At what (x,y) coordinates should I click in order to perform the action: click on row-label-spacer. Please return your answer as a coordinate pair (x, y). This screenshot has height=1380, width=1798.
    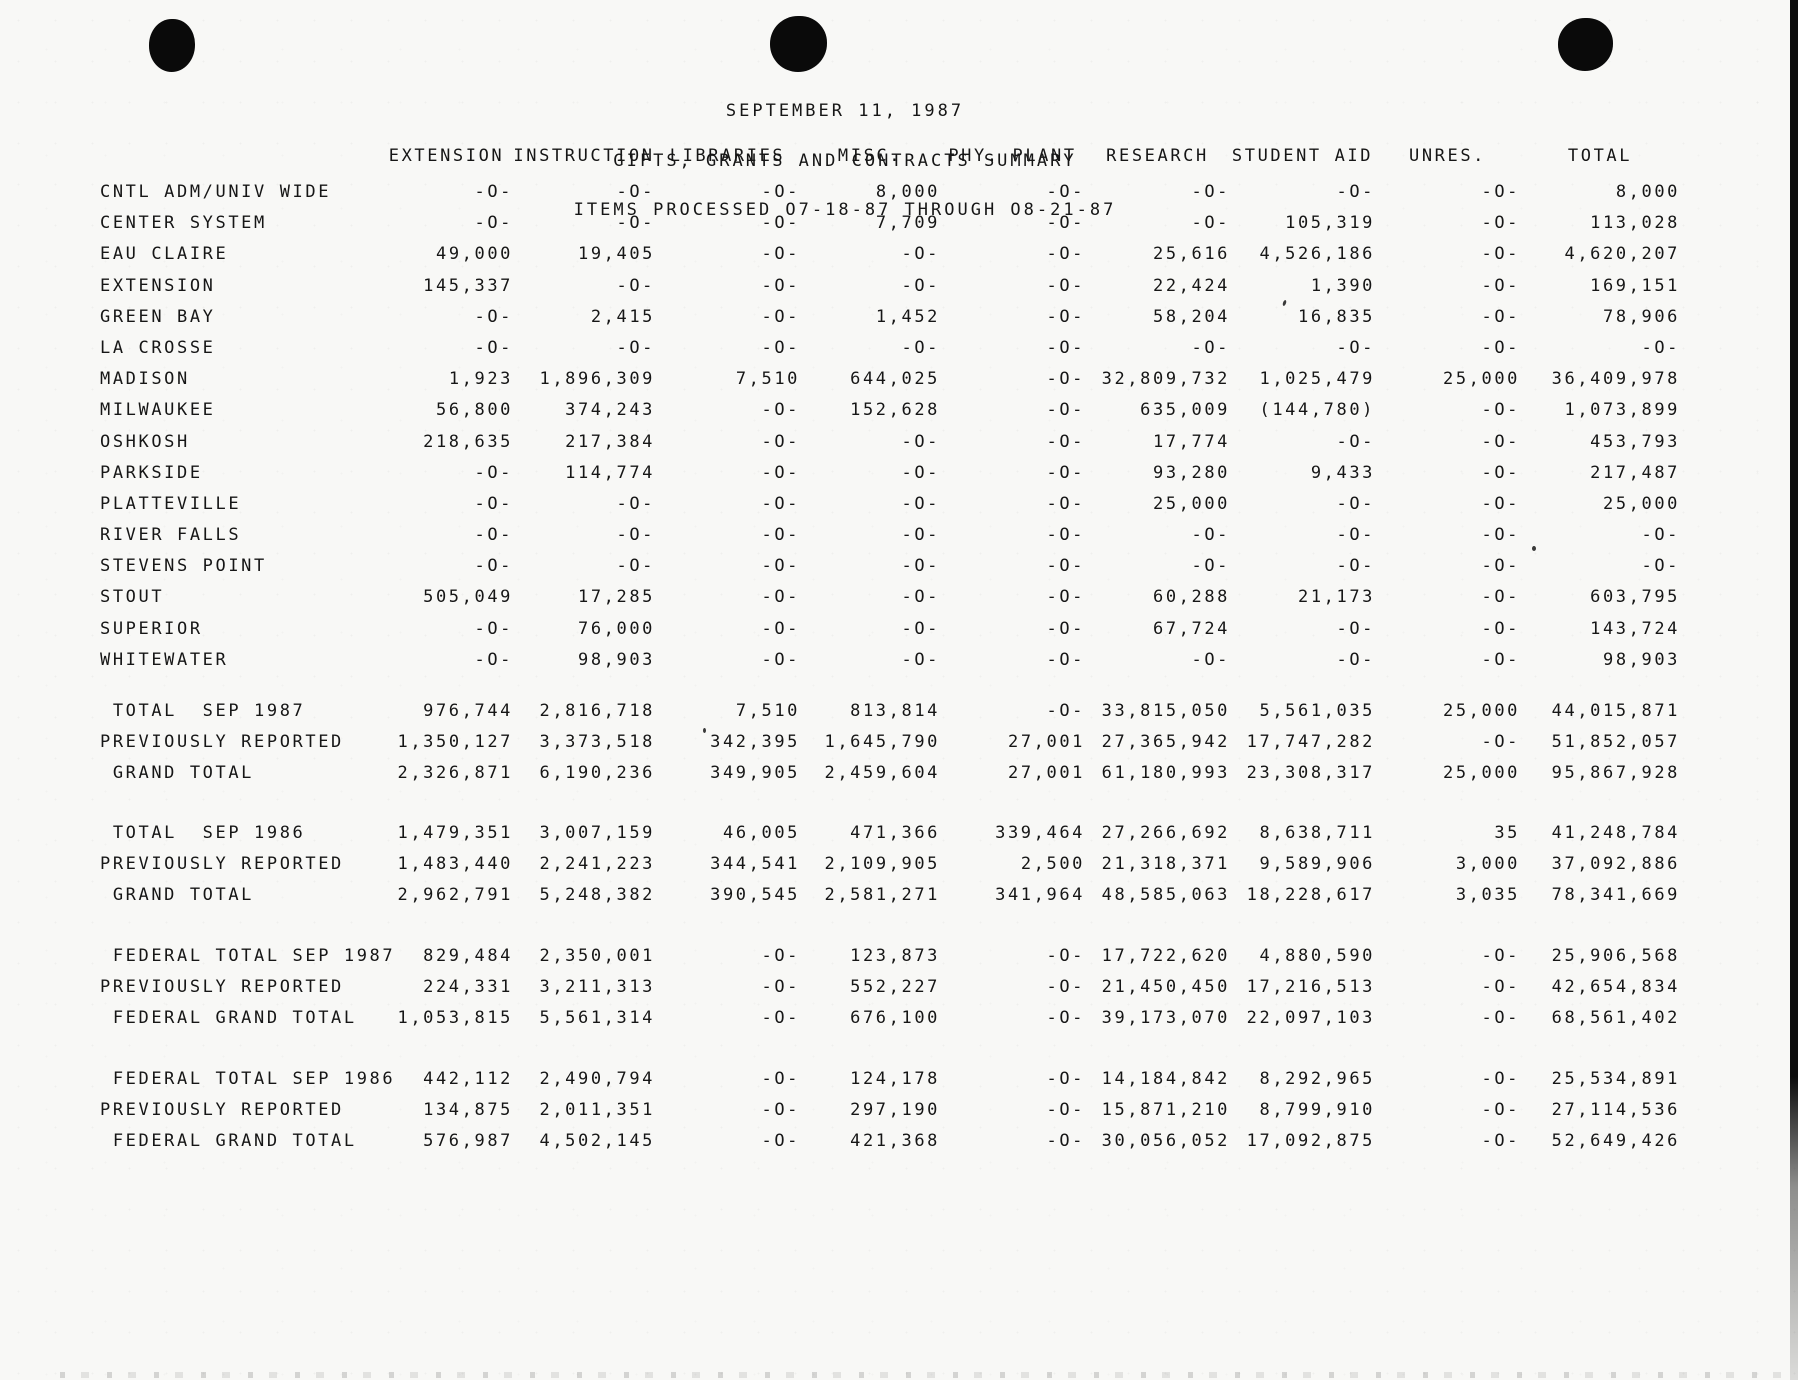
    Looking at the image, I should click on (240, 156).